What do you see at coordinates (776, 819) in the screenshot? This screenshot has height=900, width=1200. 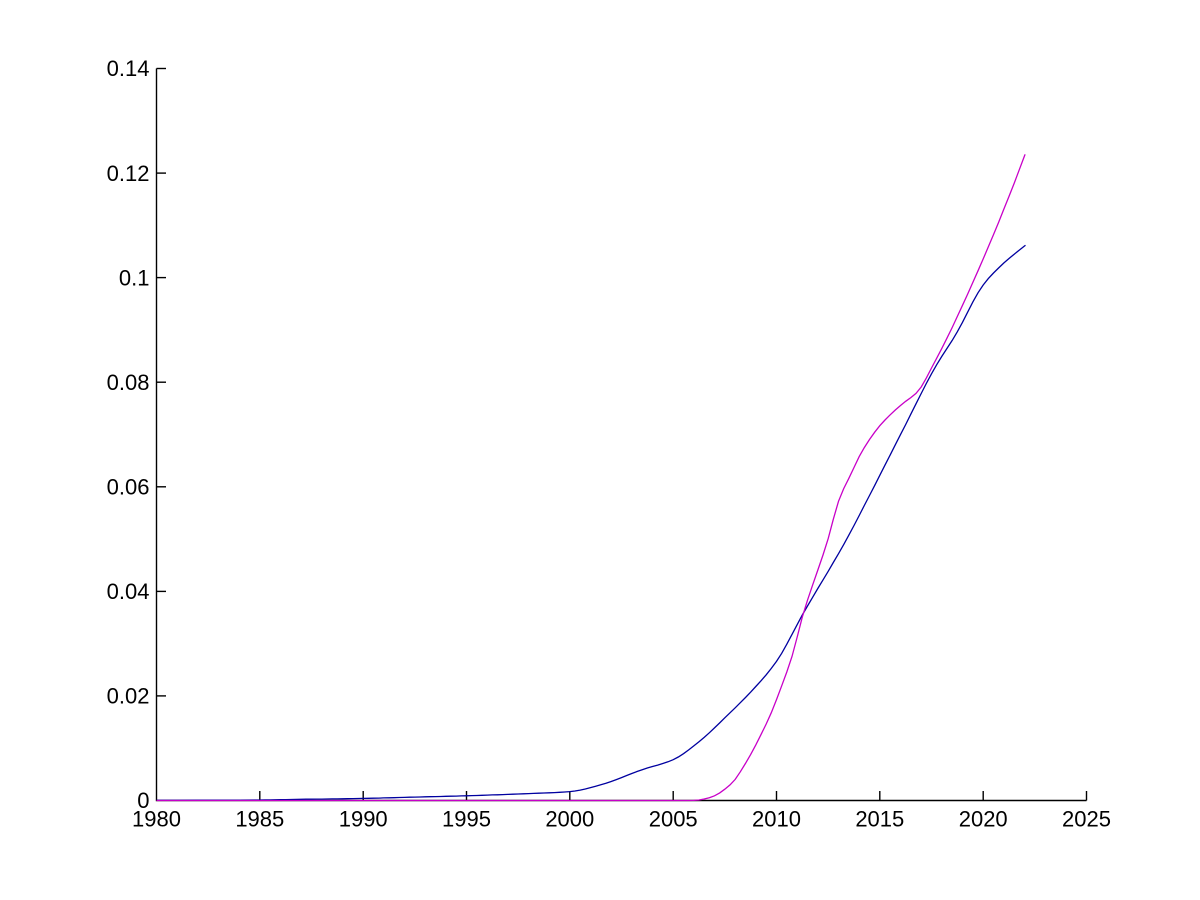 I see `svg-text: 2010` at bounding box center [776, 819].